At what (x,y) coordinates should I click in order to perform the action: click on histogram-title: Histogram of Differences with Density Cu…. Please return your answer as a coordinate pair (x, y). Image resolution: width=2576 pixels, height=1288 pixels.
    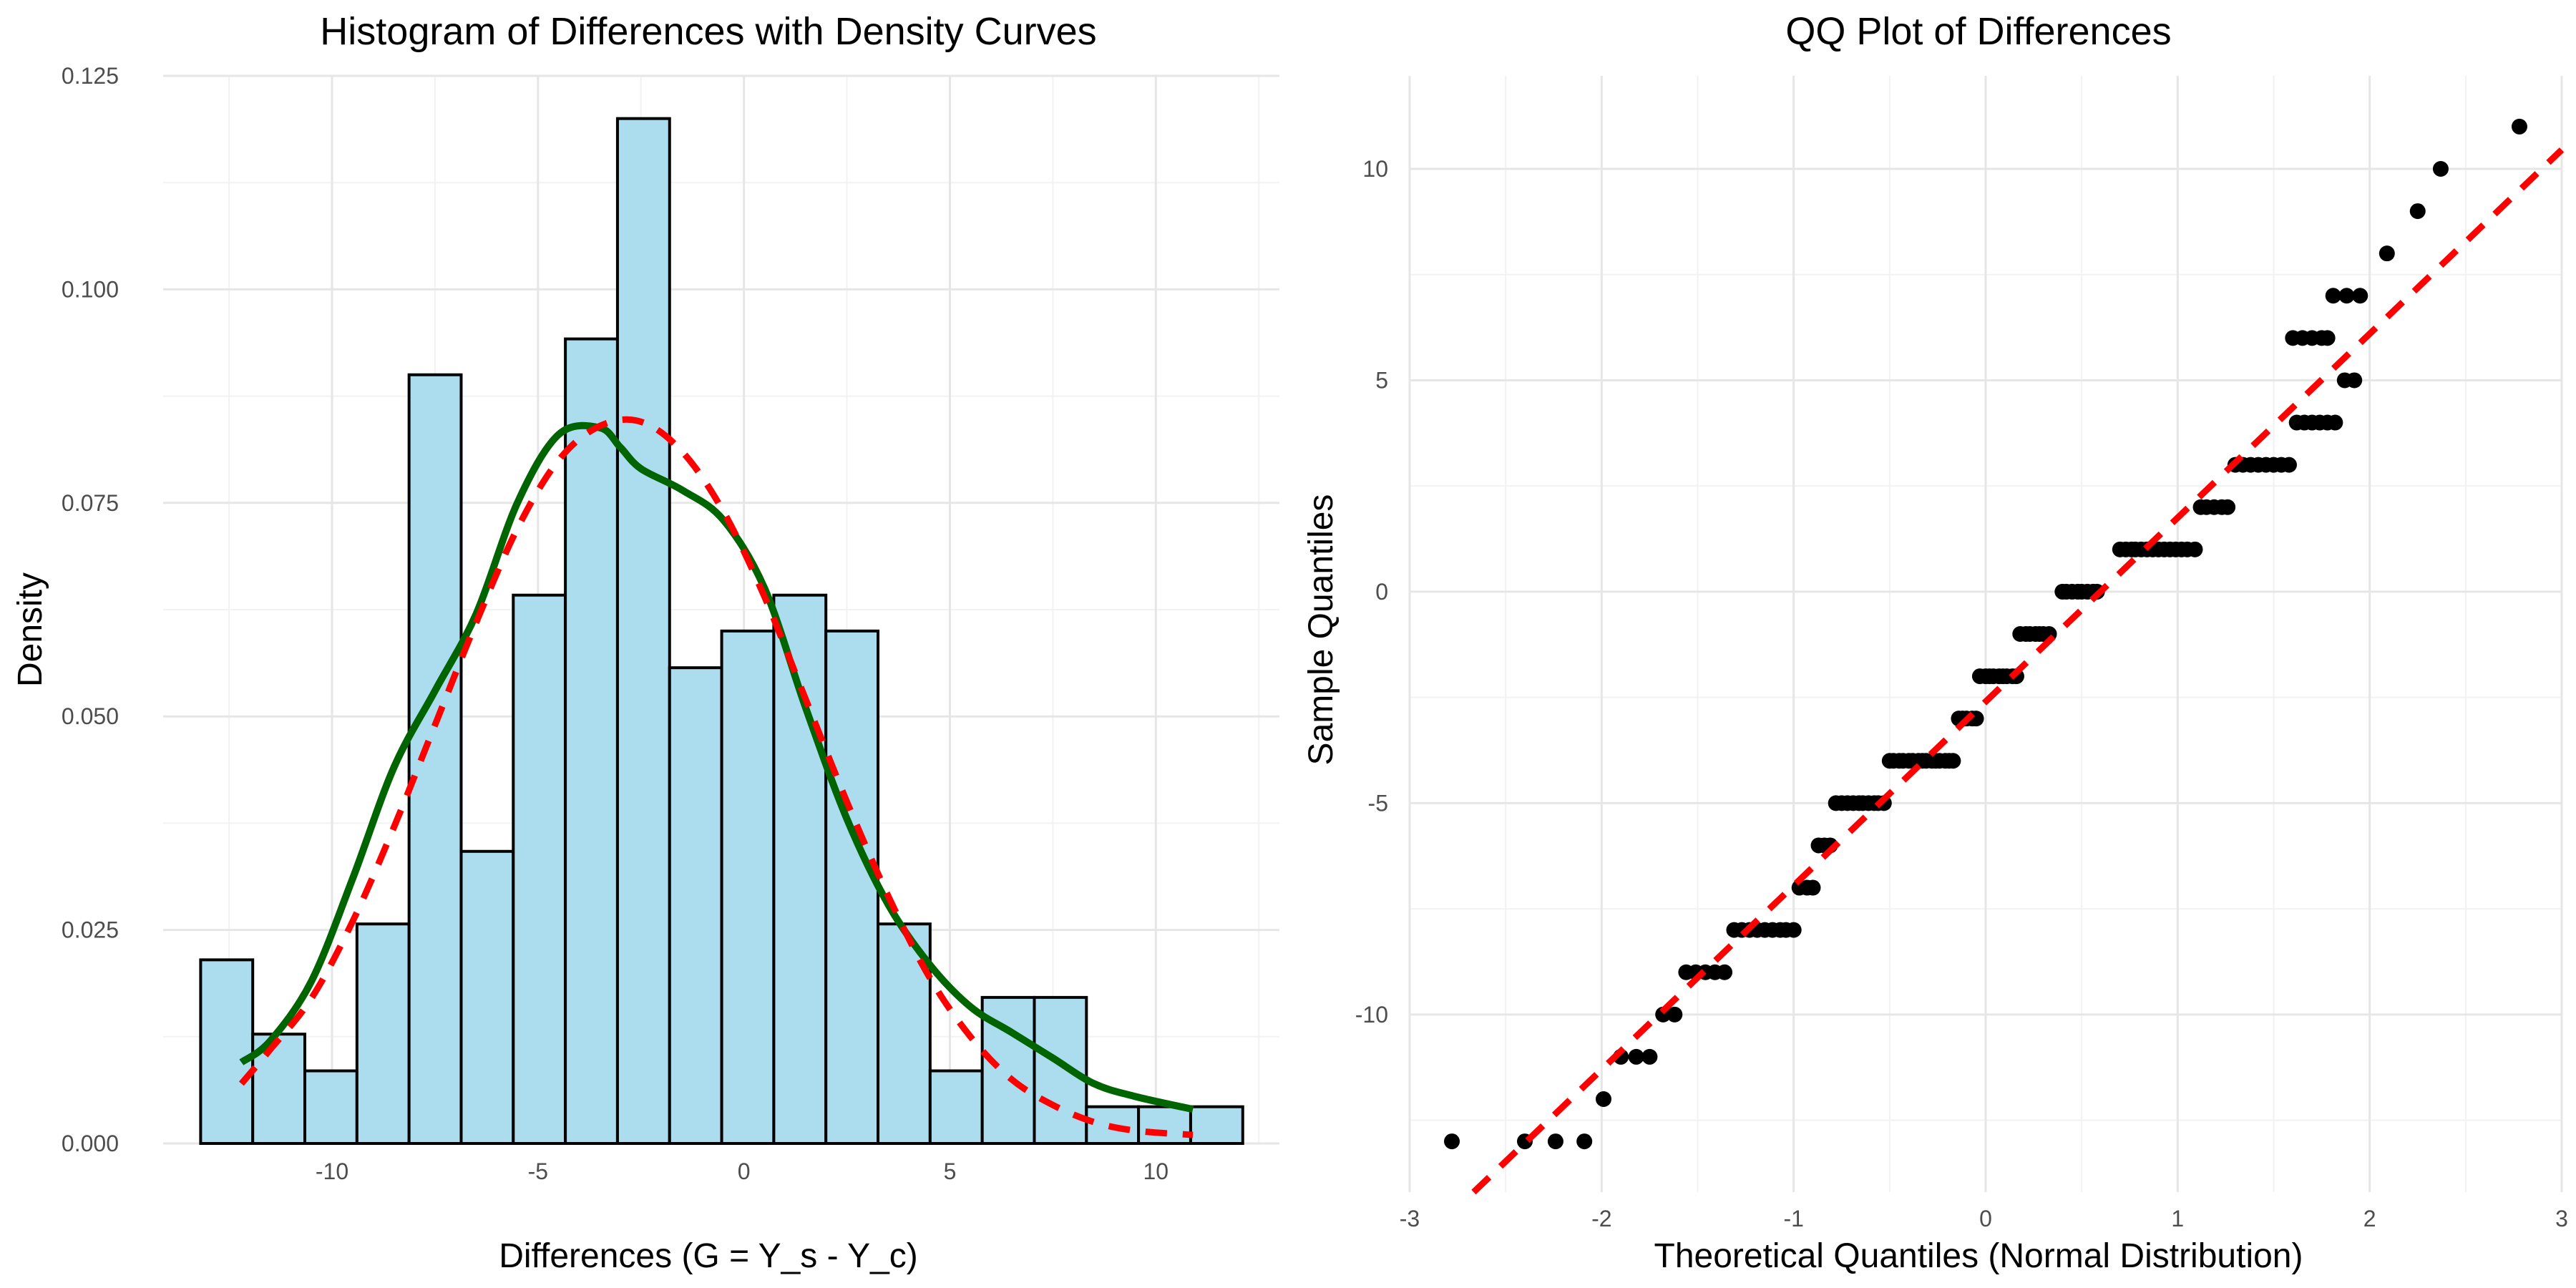
    Looking at the image, I should click on (708, 31).